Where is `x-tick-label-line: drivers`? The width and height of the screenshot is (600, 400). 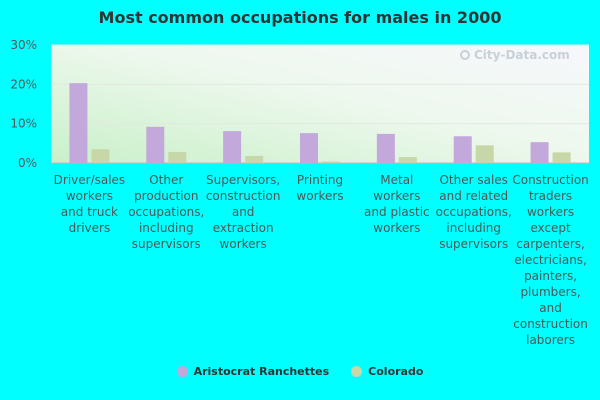
x-tick-label-line: drivers is located at coordinates (89, 228).